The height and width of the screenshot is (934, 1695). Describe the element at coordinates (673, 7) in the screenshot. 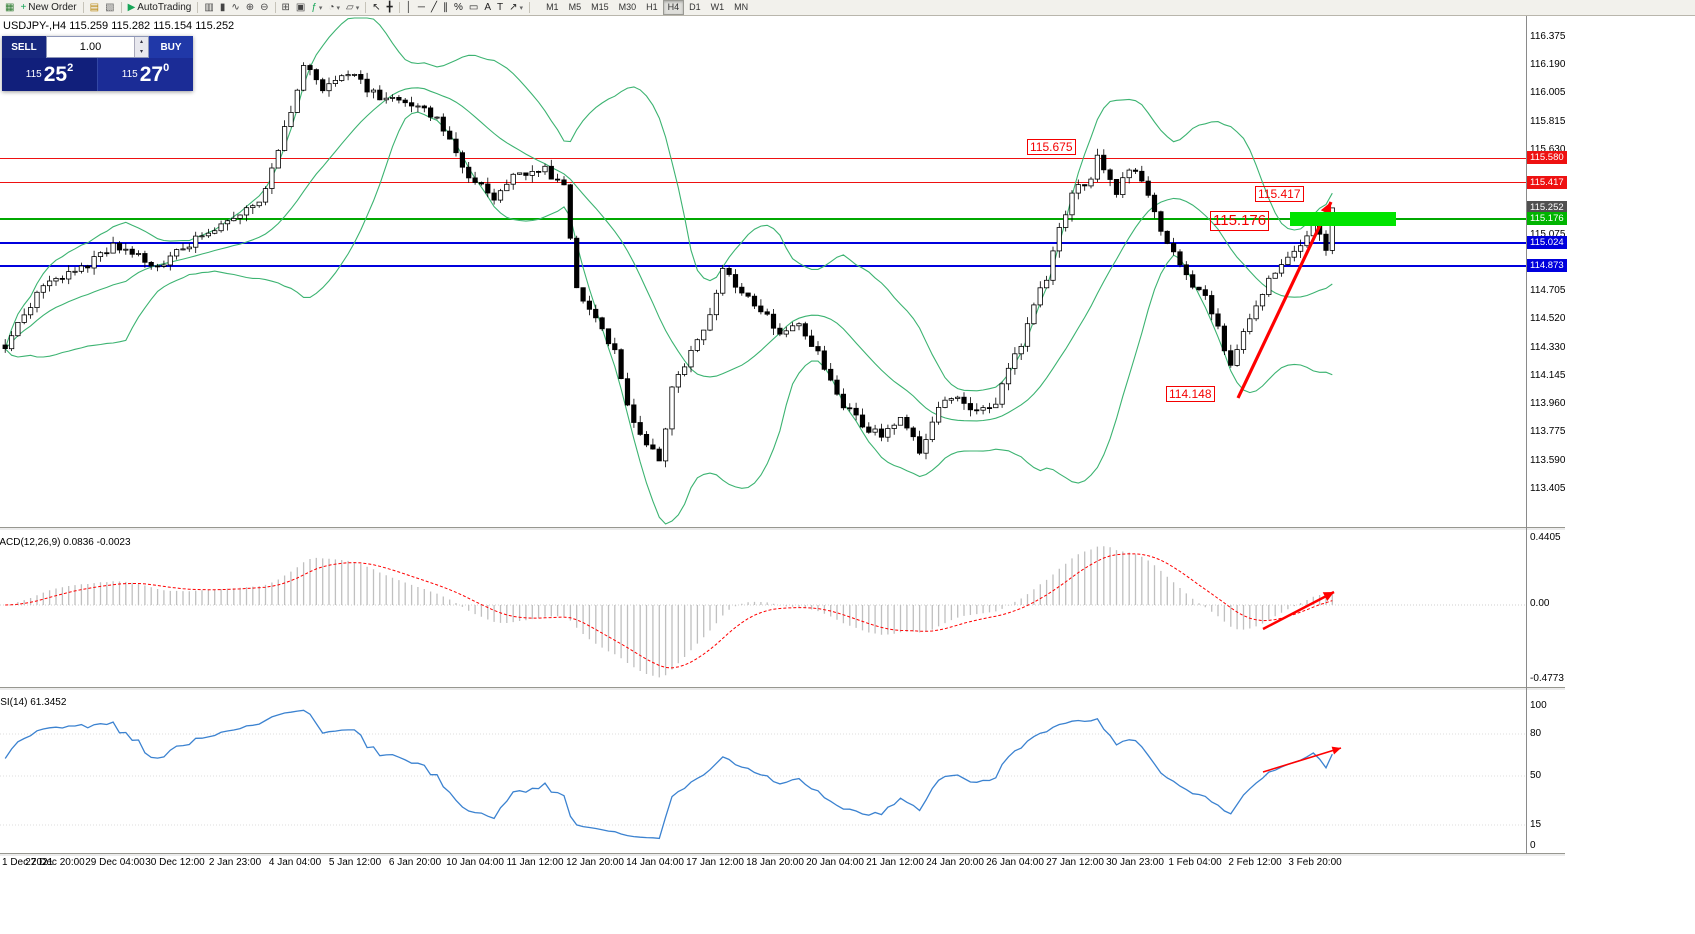

I see `timeframe-h4: H4` at that location.